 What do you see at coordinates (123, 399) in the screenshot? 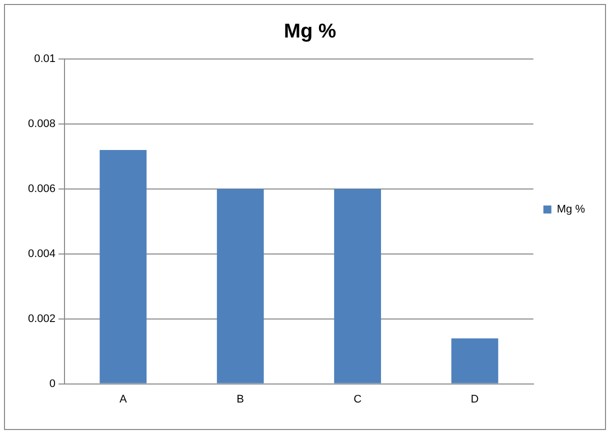
I see `x-tick-label: A` at bounding box center [123, 399].